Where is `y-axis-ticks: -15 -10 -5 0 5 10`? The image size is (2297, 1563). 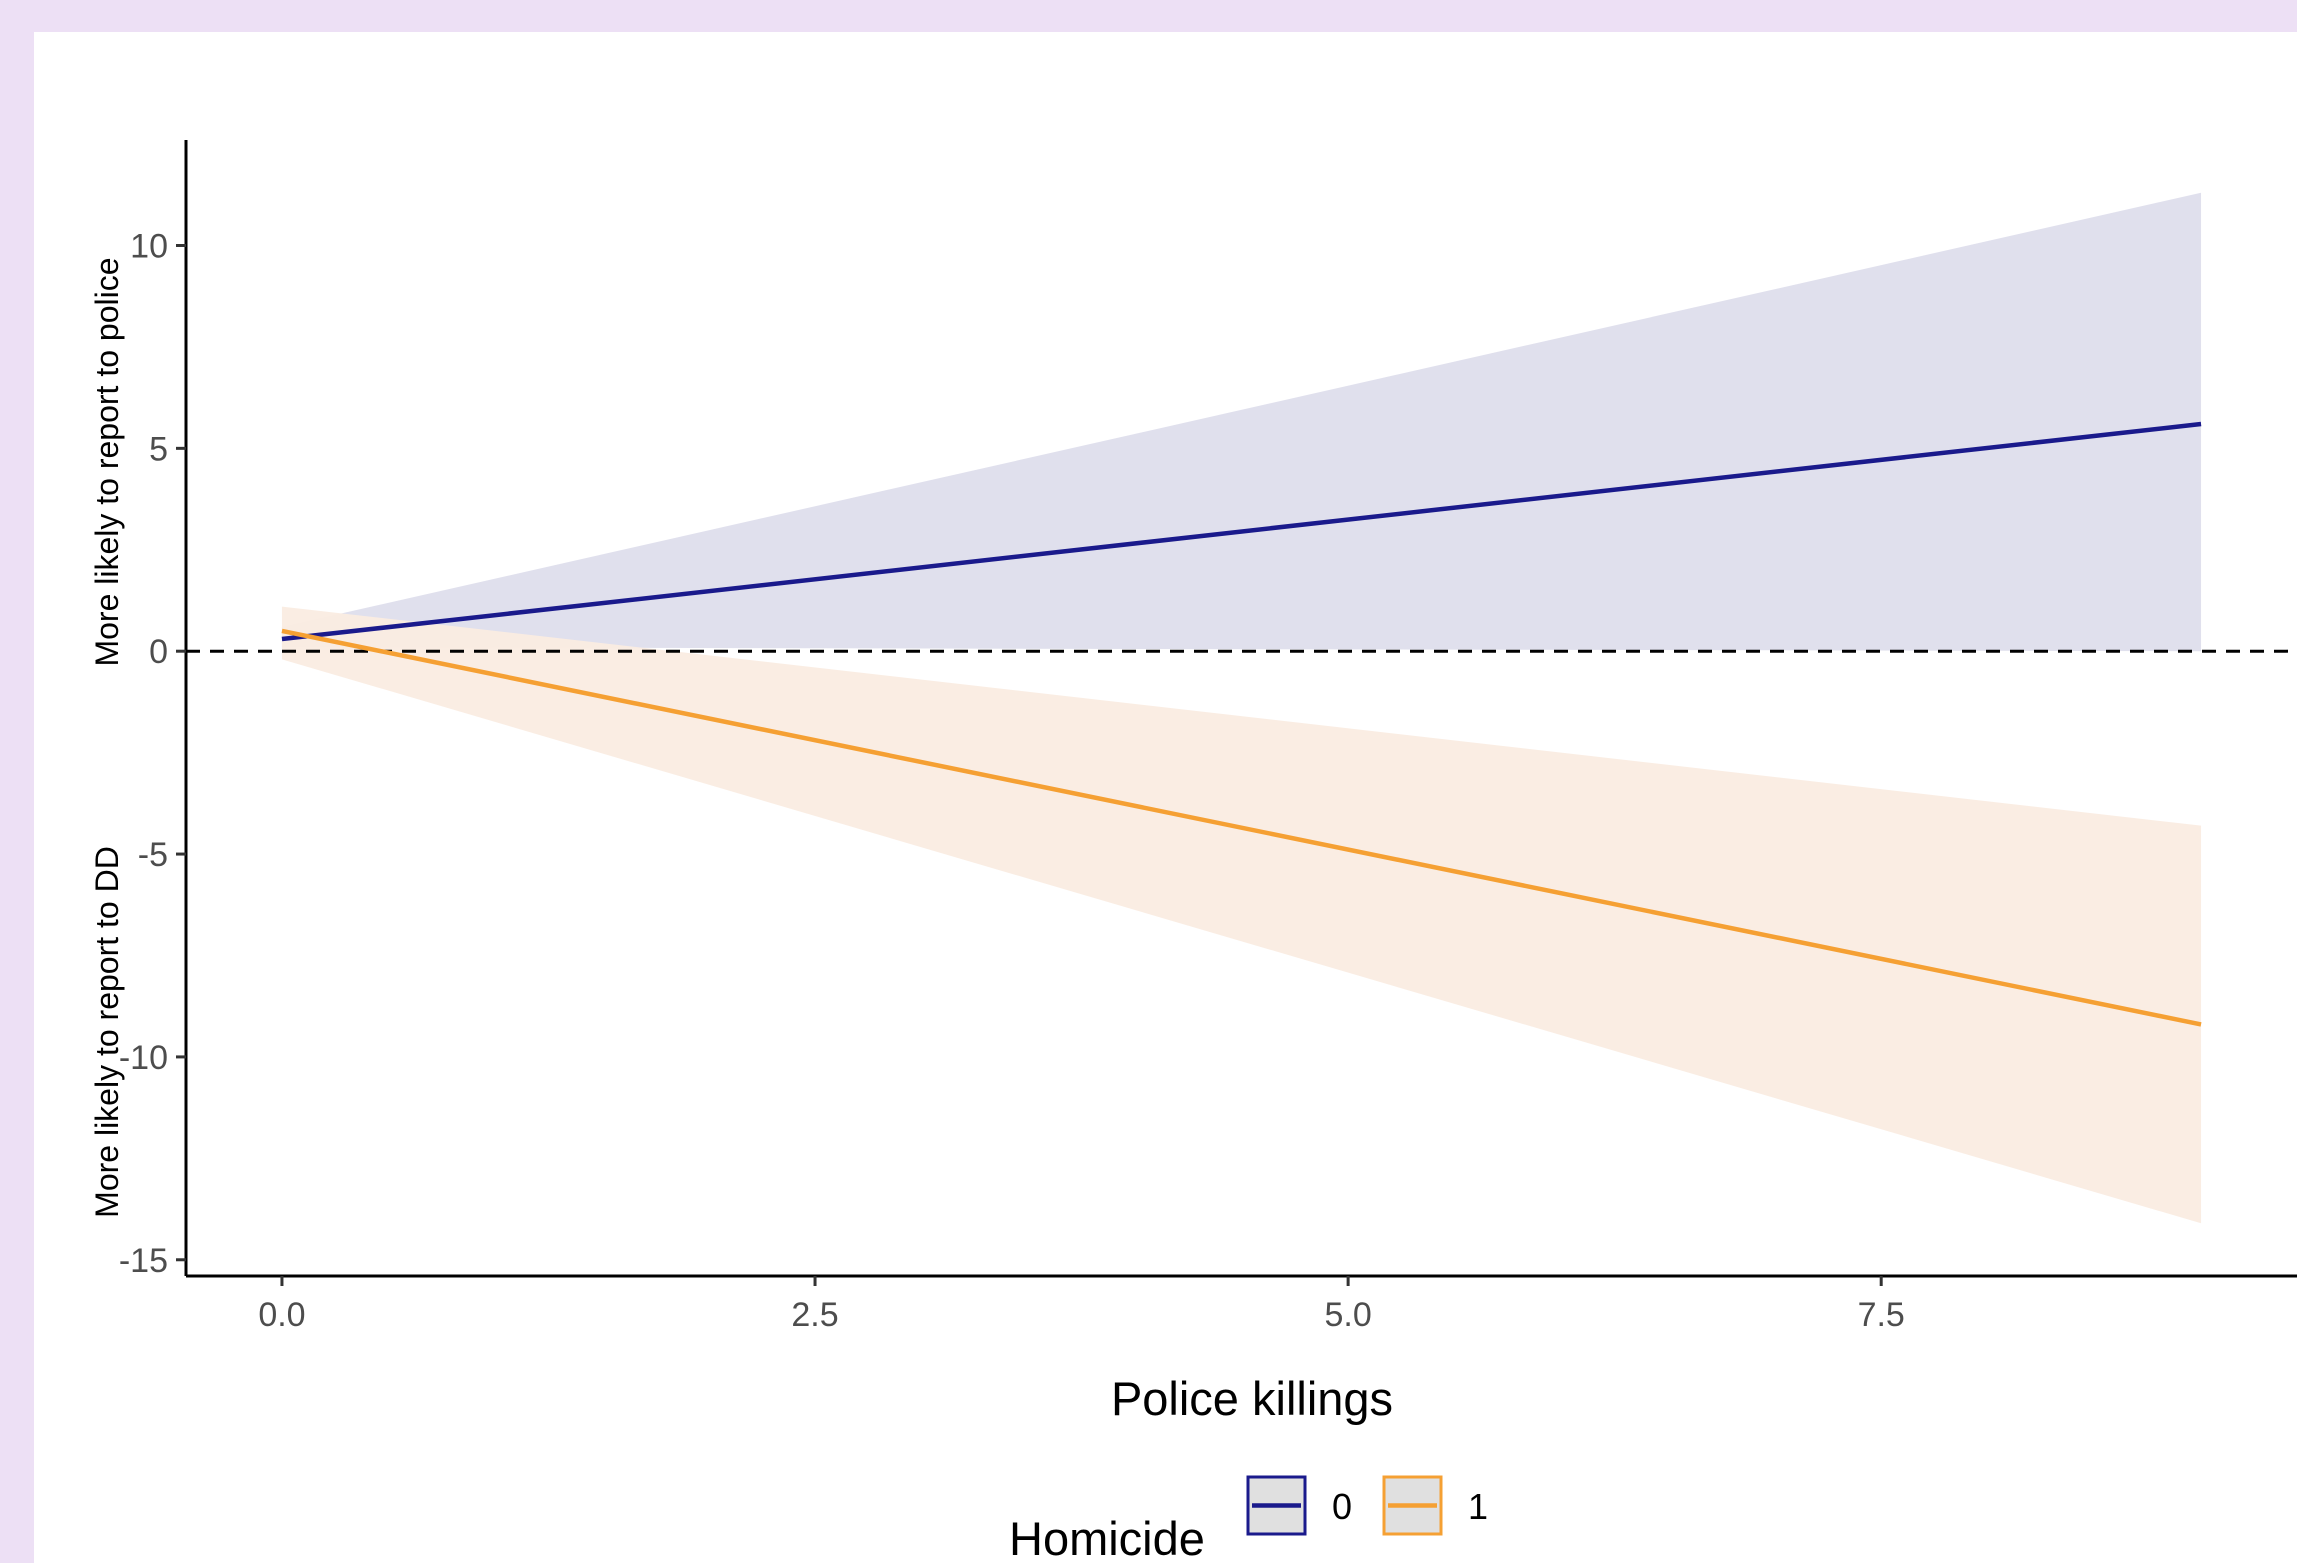 y-axis-ticks: -15 -10 -5 0 5 10 is located at coordinates (152, 753).